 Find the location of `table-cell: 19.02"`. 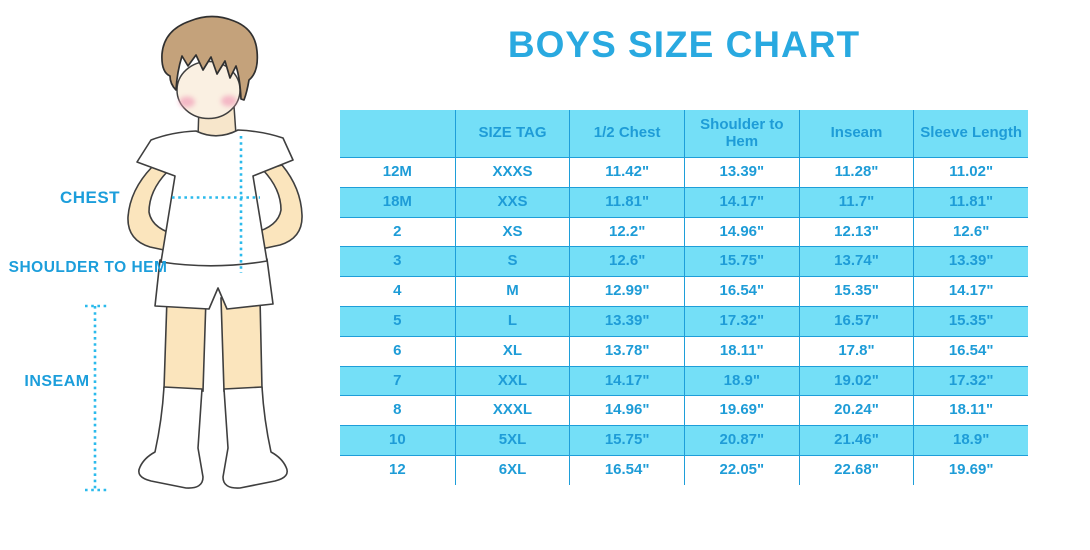

table-cell: 19.02" is located at coordinates (856, 381).